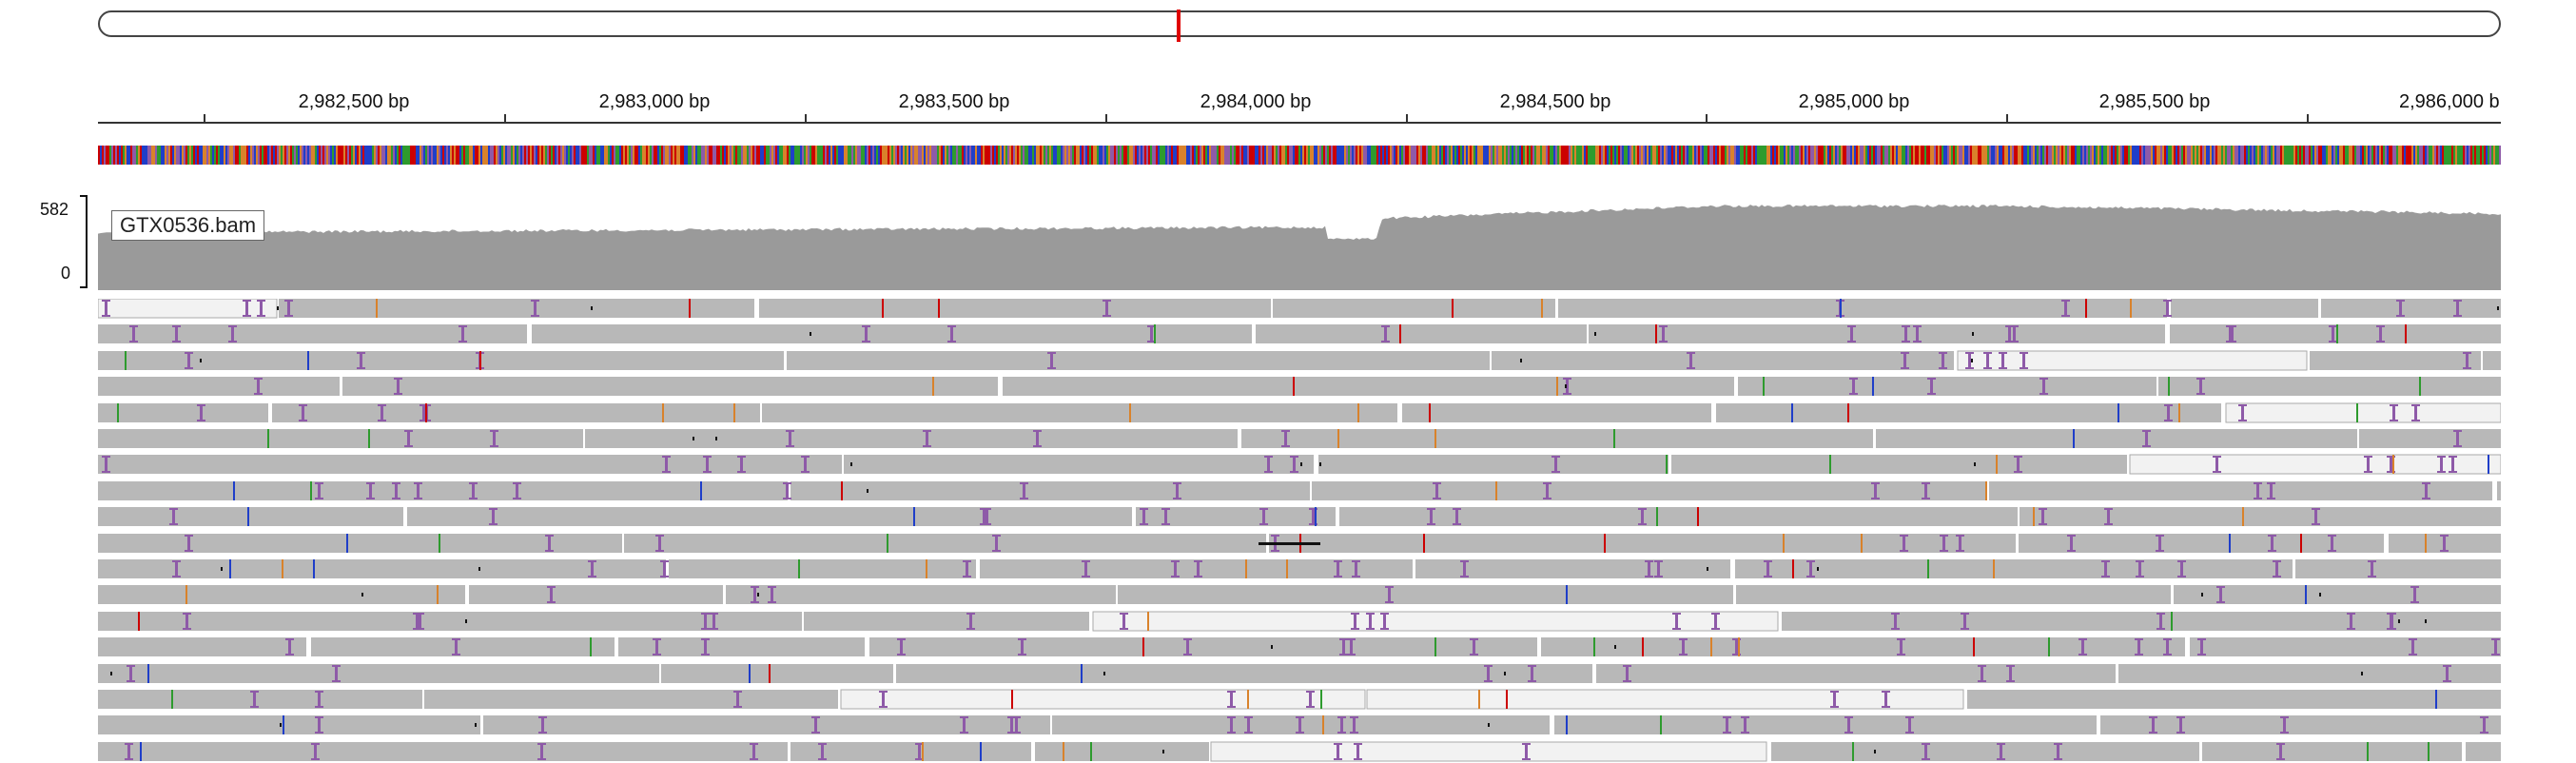  What do you see at coordinates (1299, 23) in the screenshot?
I see `chromosome-ideogram` at bounding box center [1299, 23].